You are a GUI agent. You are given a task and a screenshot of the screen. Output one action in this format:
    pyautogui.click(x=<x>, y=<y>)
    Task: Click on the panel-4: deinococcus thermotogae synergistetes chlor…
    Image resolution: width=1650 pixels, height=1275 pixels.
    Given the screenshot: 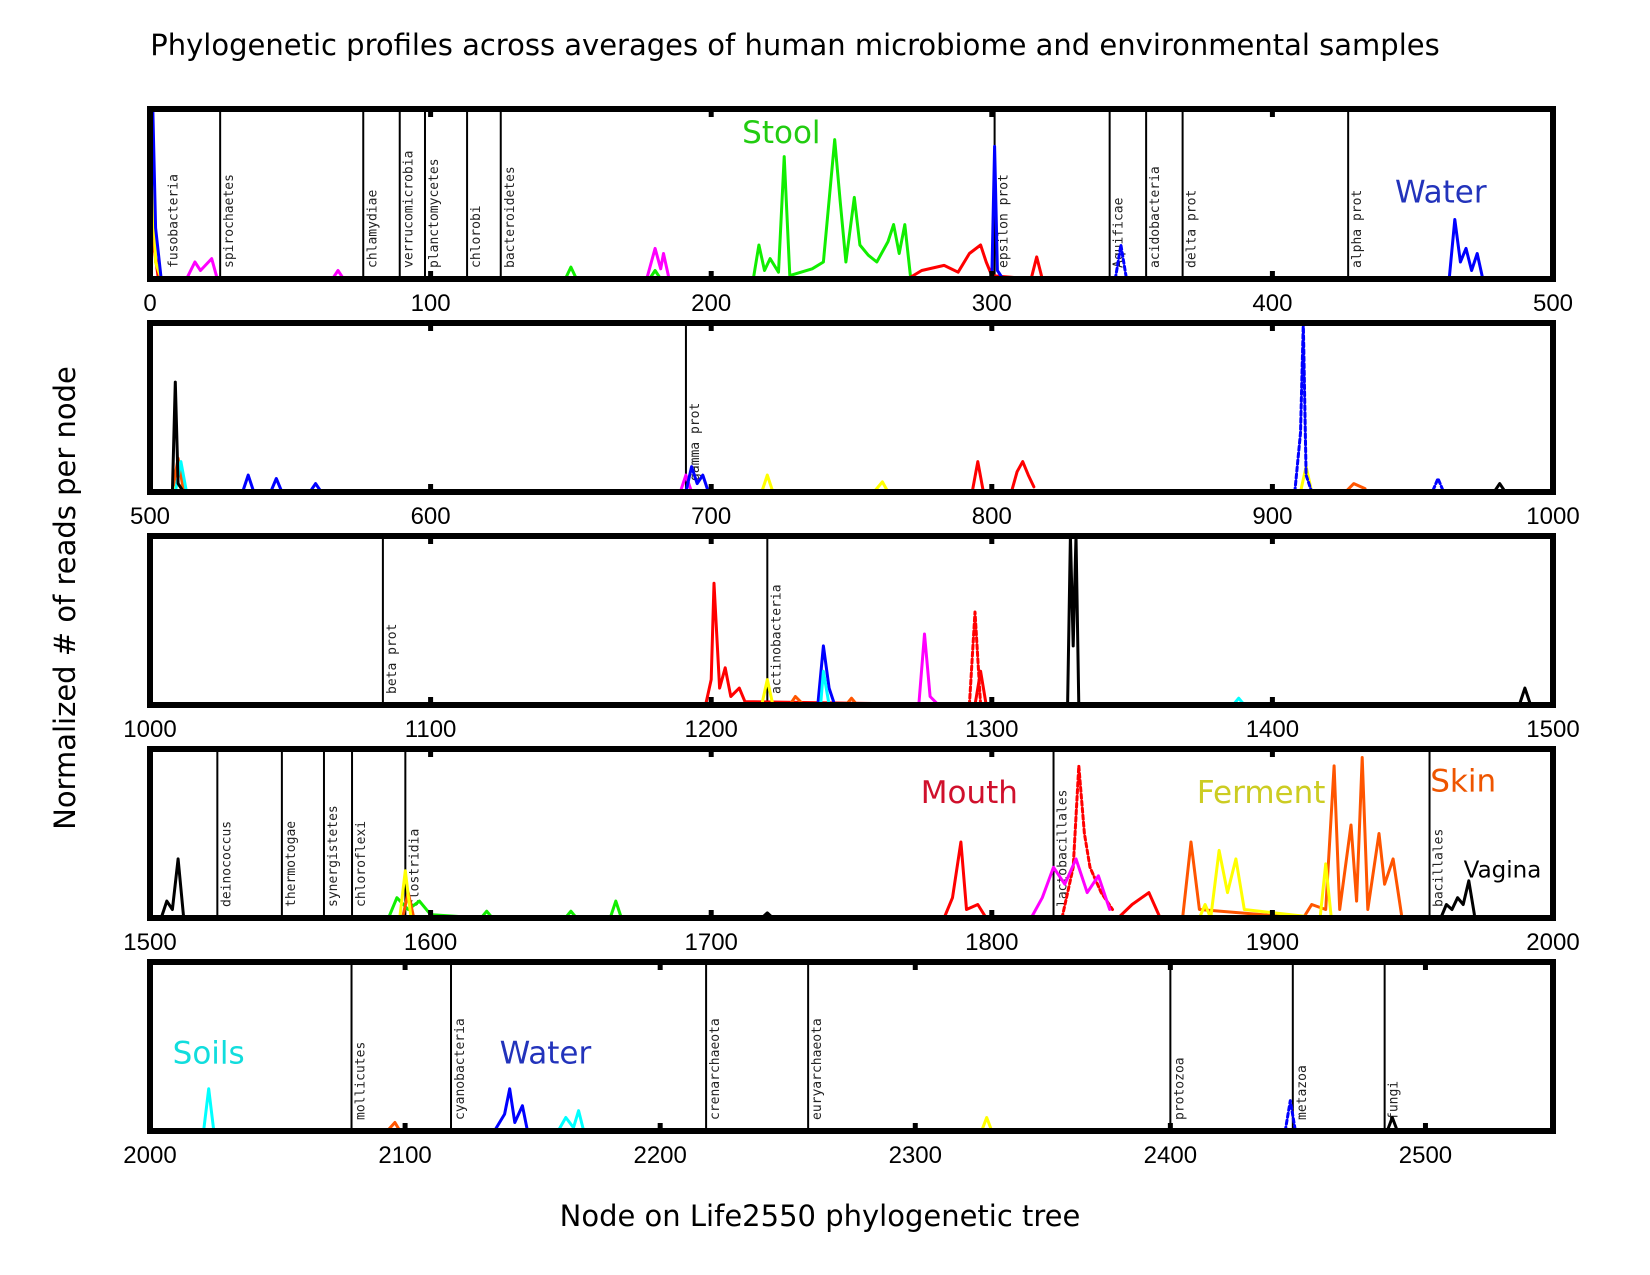 What is the action you would take?
    pyautogui.click(x=851, y=851)
    